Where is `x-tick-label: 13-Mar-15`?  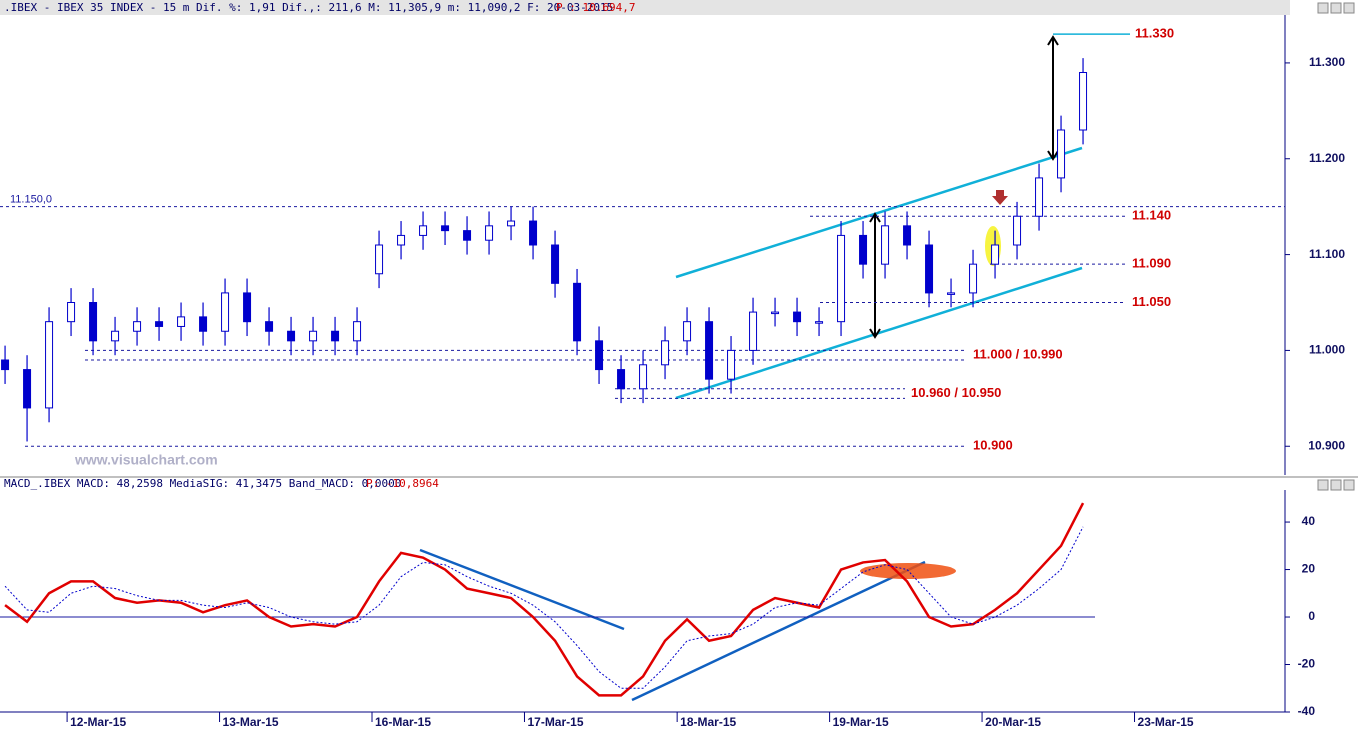
x-tick-label: 13-Mar-15 is located at coordinates (251, 722).